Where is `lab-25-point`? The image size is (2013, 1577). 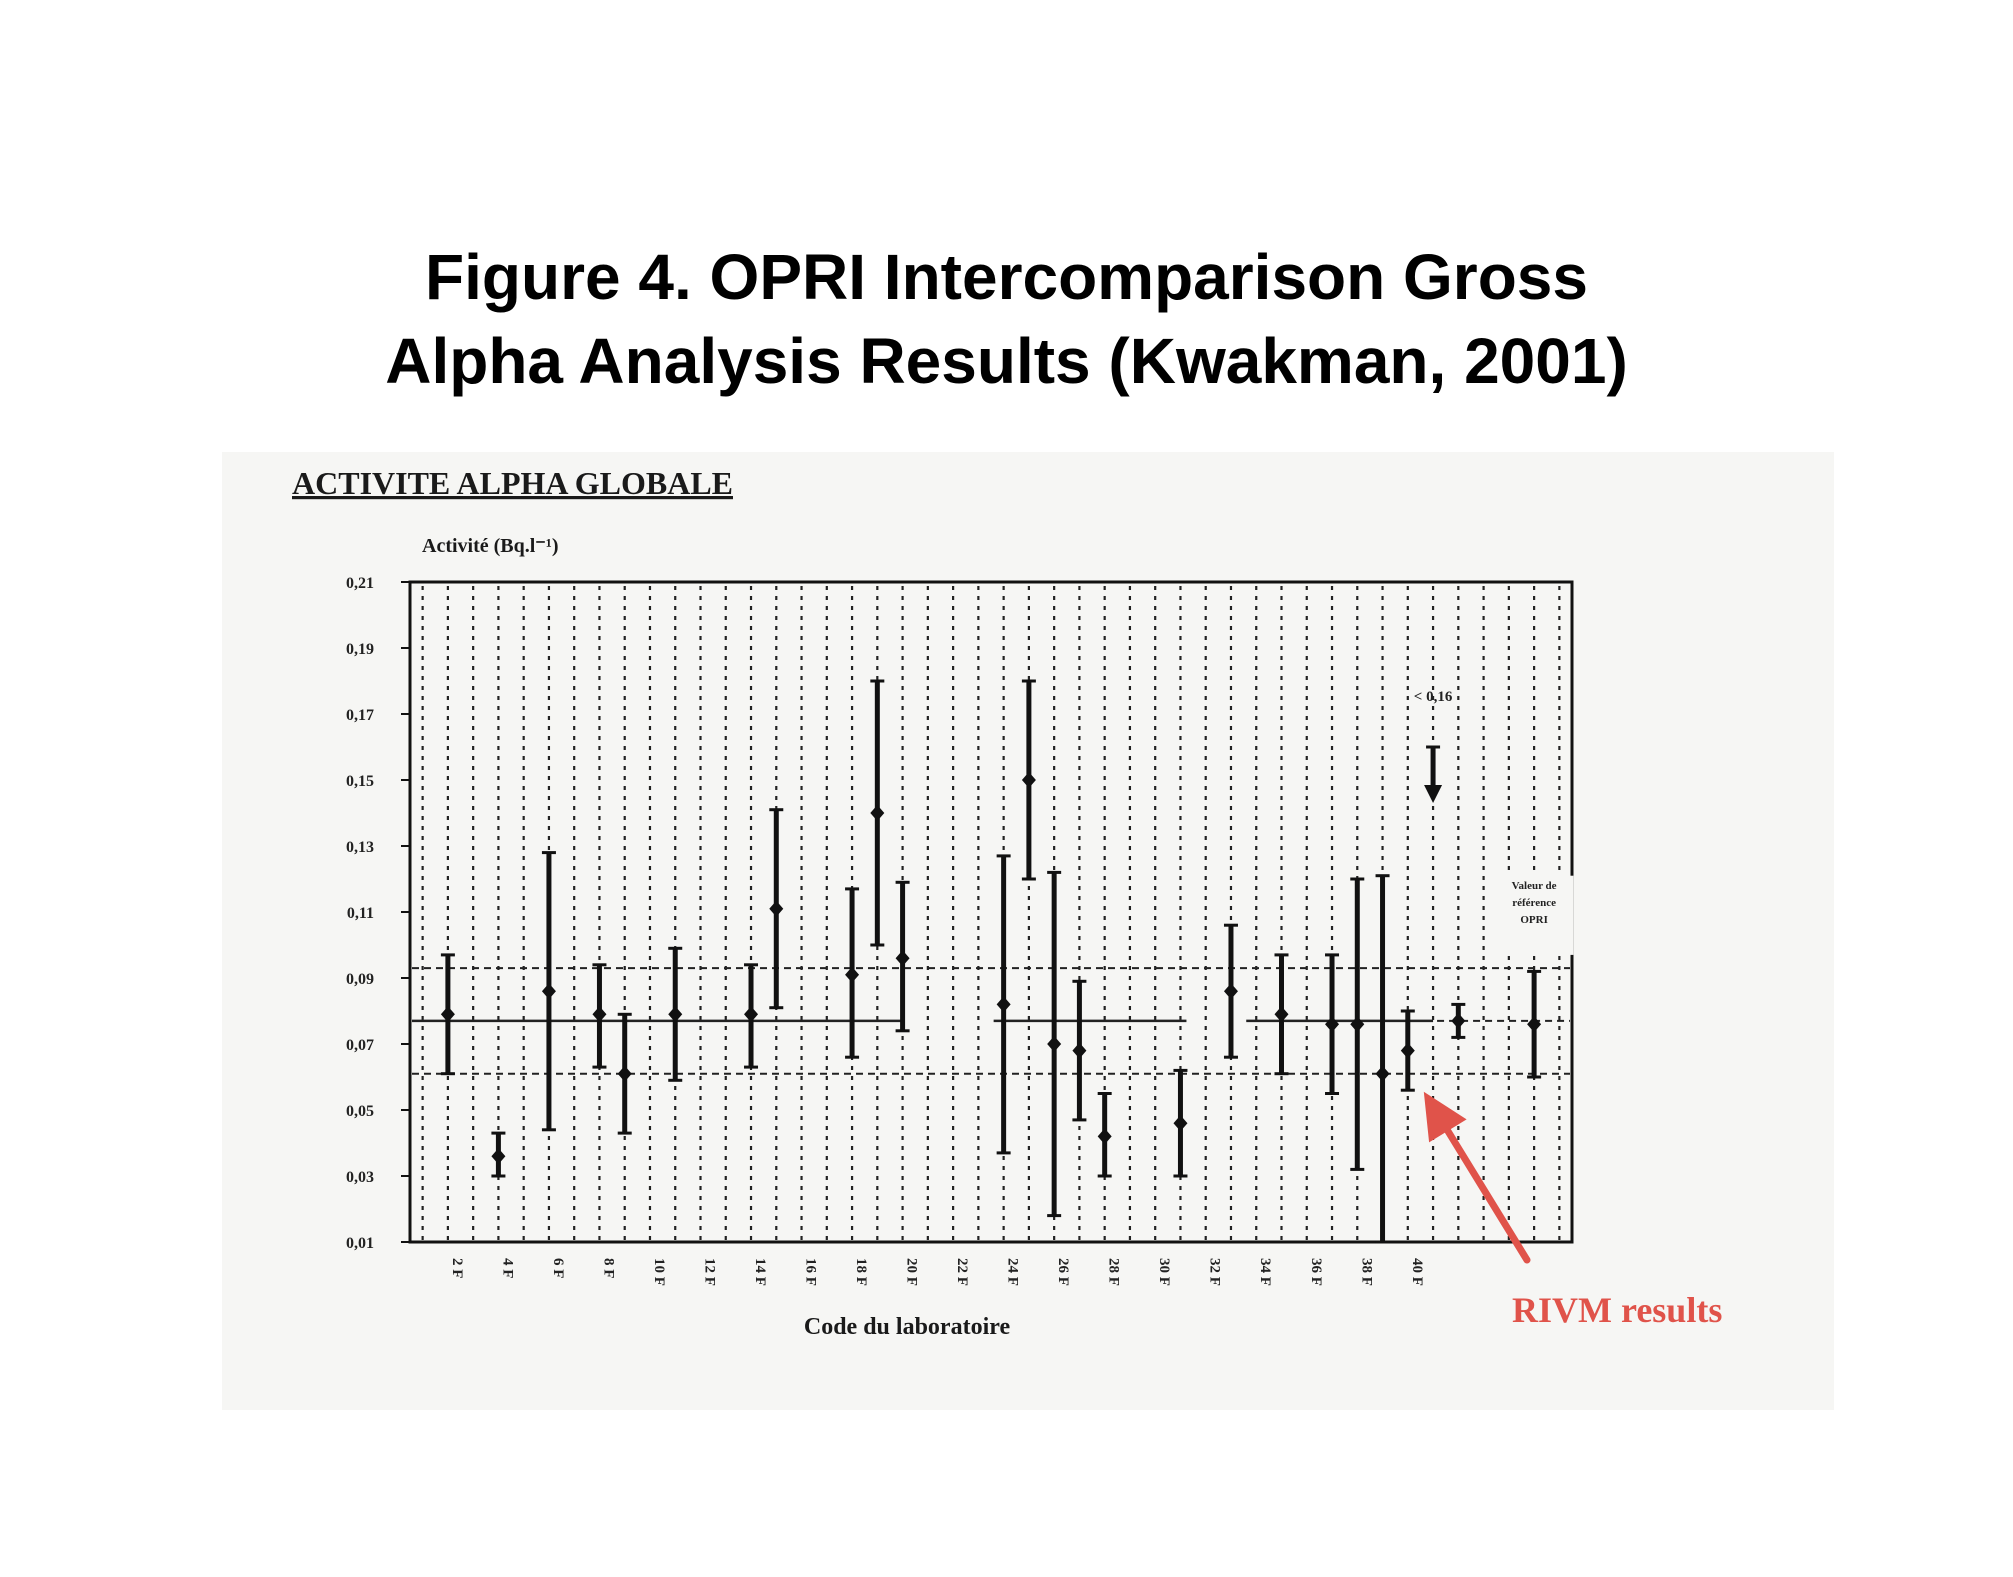
lab-25-point is located at coordinates (1054, 1044).